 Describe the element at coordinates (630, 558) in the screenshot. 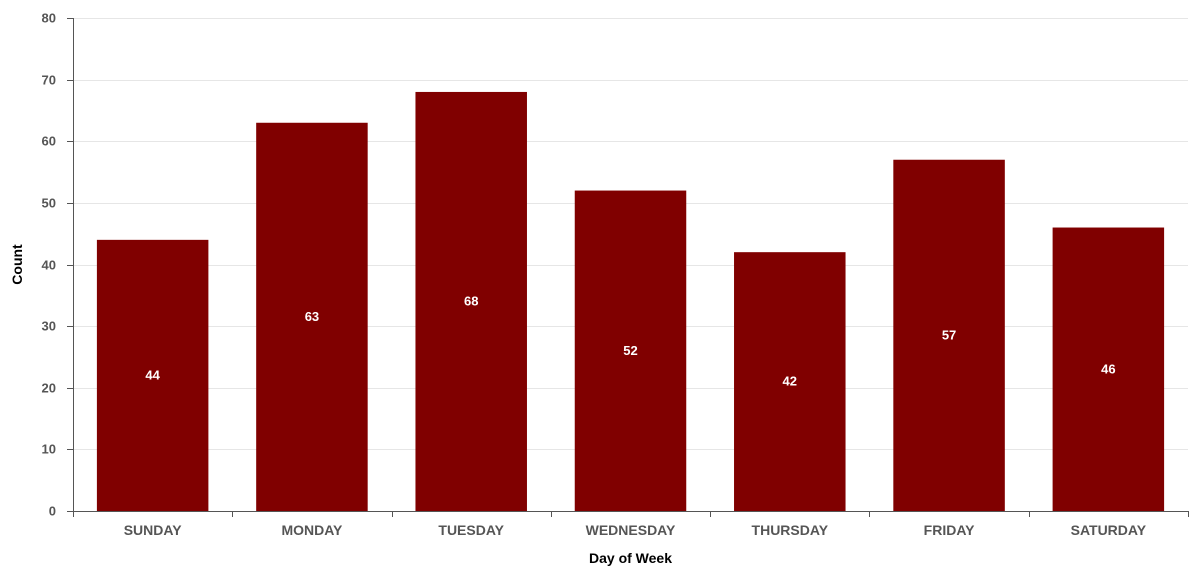

I see `x-axis-title: Day of Week` at that location.